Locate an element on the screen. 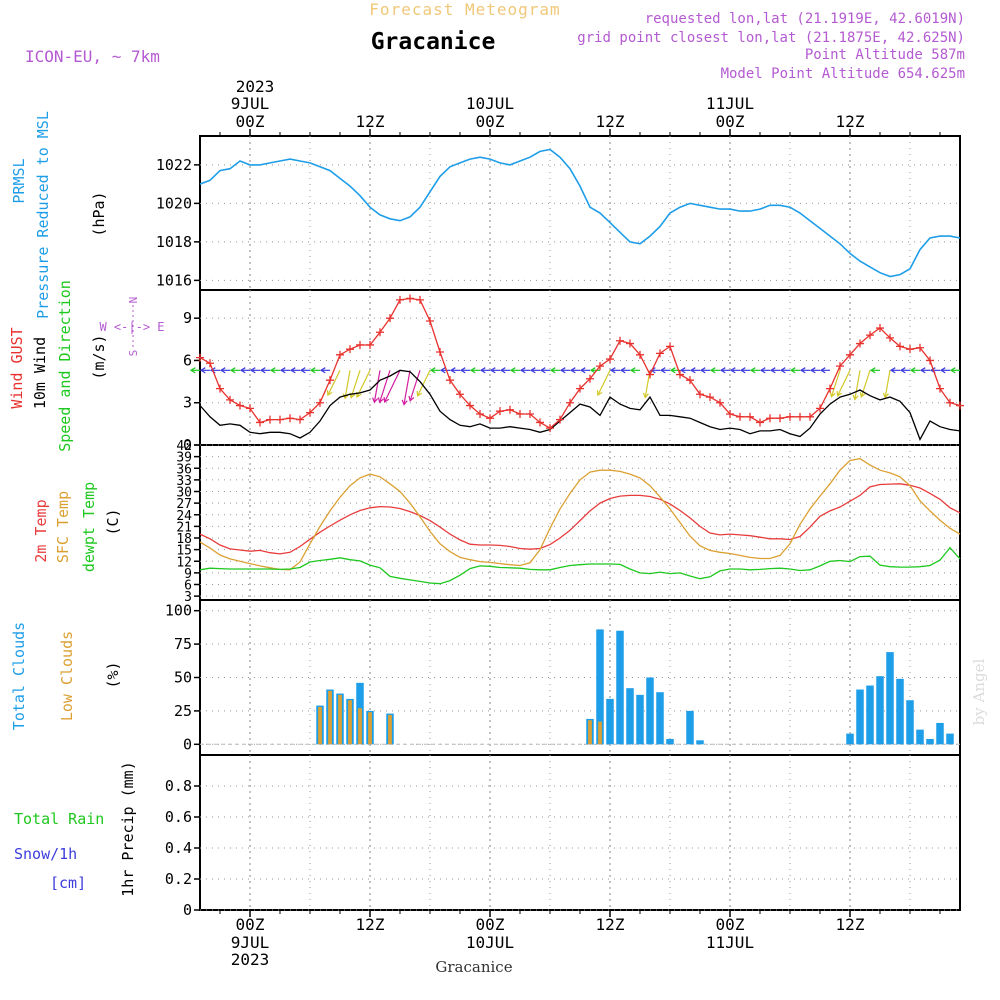 The width and height of the screenshot is (1000, 1000). dewpt-label: dewpt Temp is located at coordinates (89, 527).